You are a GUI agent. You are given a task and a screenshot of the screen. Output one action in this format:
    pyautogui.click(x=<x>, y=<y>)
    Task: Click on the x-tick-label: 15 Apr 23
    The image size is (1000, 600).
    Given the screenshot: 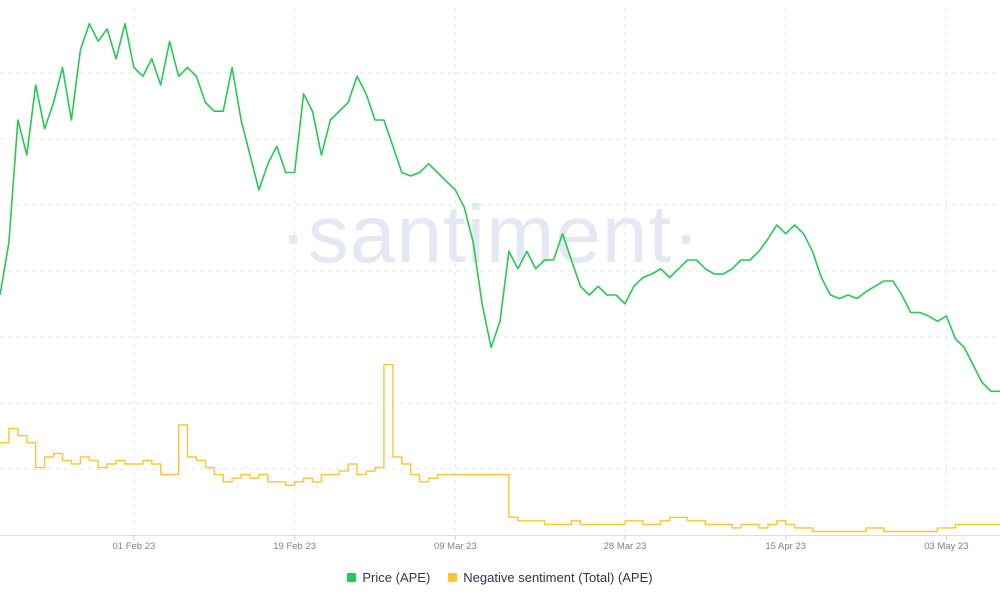 What is the action you would take?
    pyautogui.click(x=785, y=546)
    